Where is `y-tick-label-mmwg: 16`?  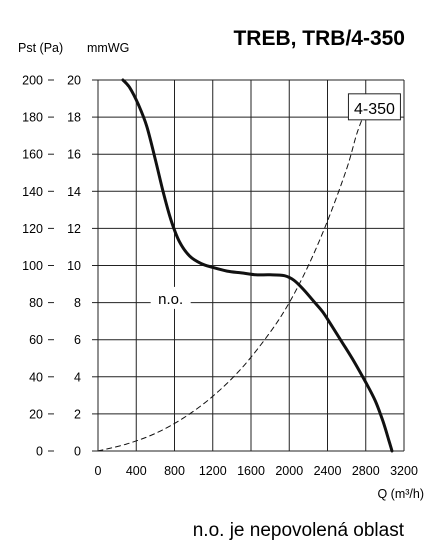
y-tick-label-mmwg: 16 is located at coordinates (74, 155).